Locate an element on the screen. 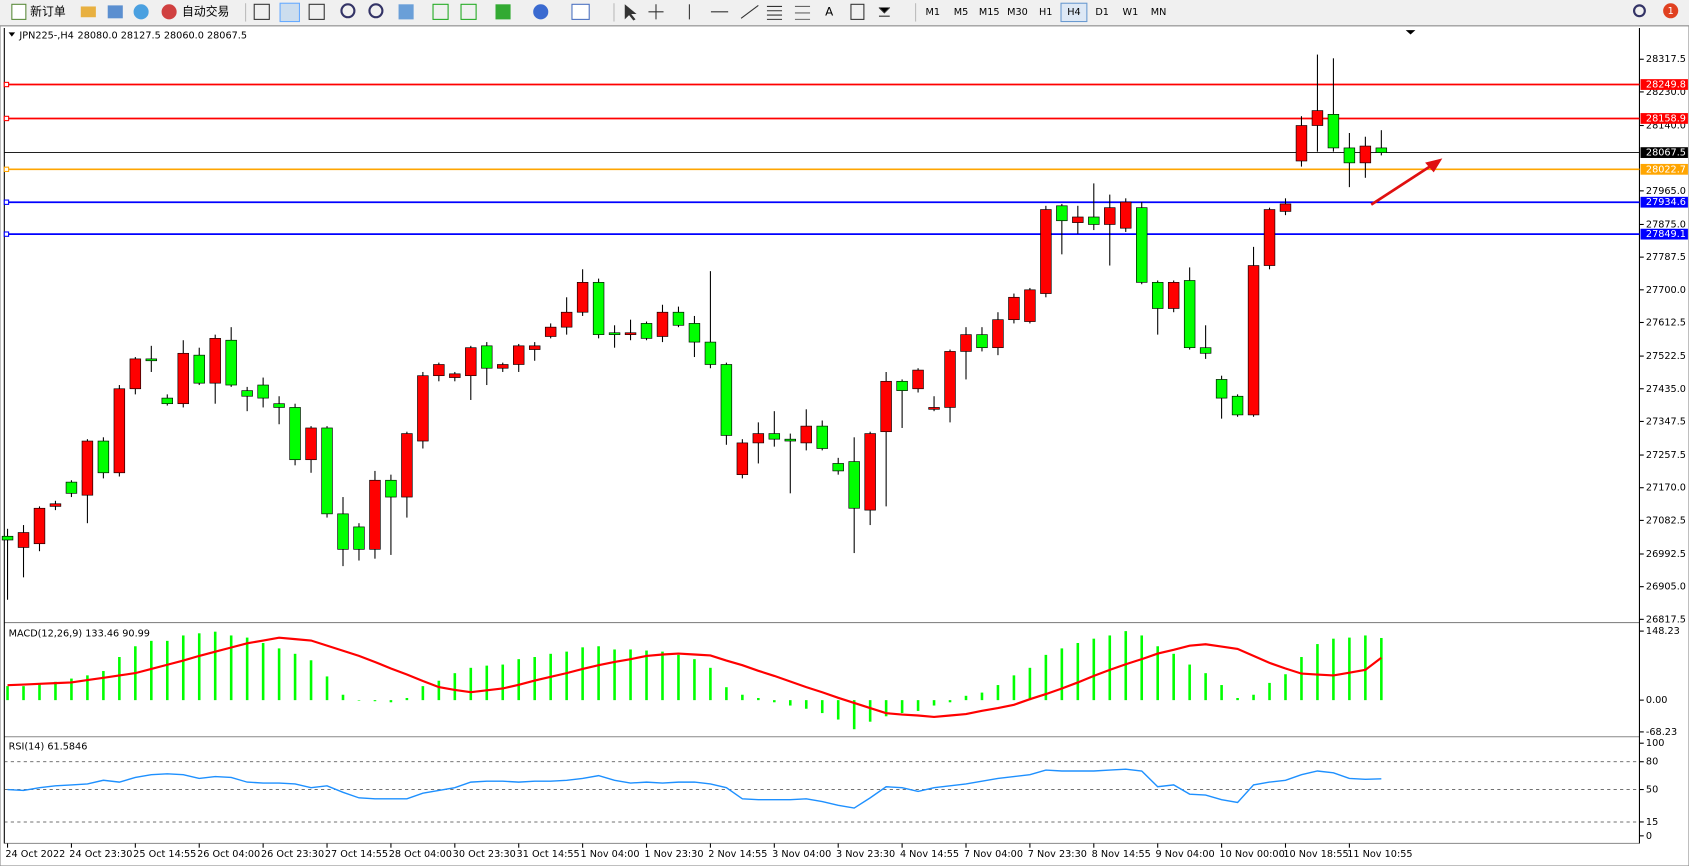  x-tick-label: 27 Oct 14:55 is located at coordinates (356, 854).